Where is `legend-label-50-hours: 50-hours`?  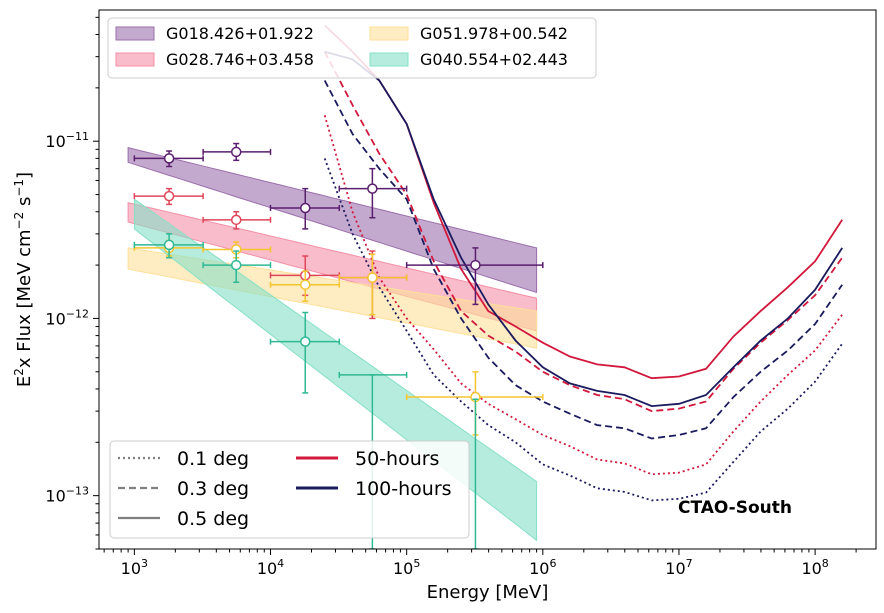 legend-label-50-hours: 50-hours is located at coordinates (397, 459).